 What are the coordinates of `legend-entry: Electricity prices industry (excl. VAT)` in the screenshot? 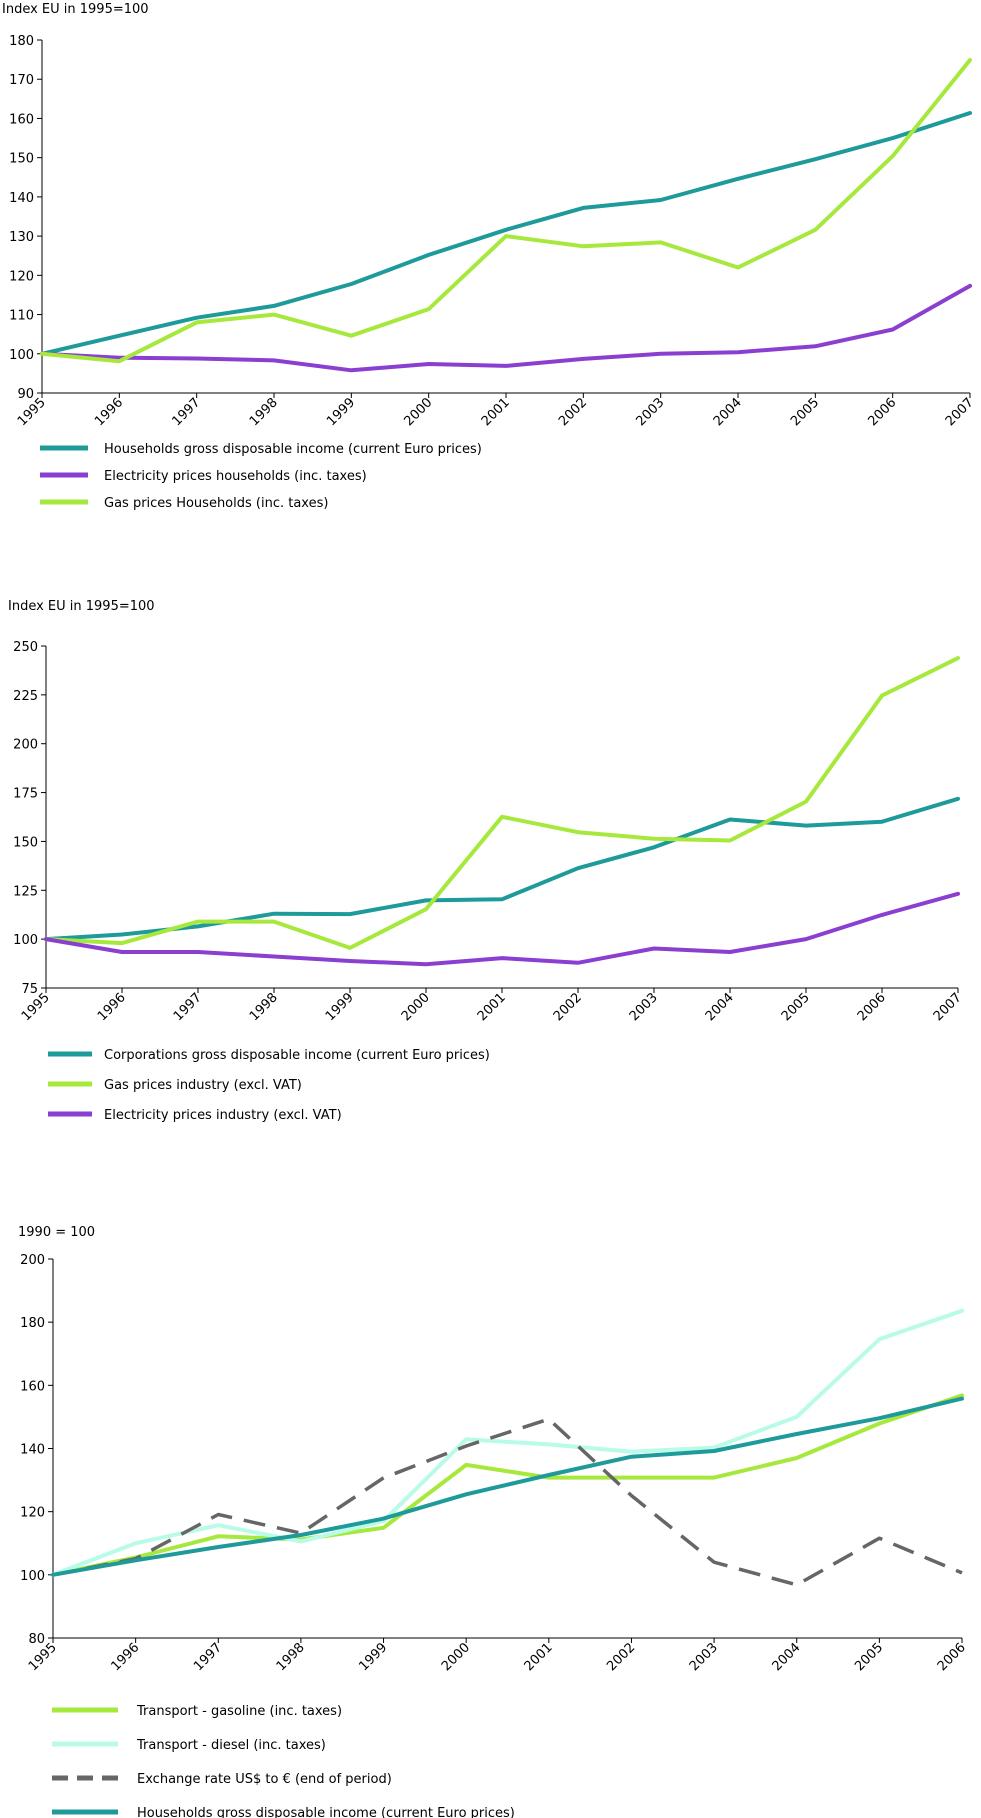 It's located at (223, 1115).